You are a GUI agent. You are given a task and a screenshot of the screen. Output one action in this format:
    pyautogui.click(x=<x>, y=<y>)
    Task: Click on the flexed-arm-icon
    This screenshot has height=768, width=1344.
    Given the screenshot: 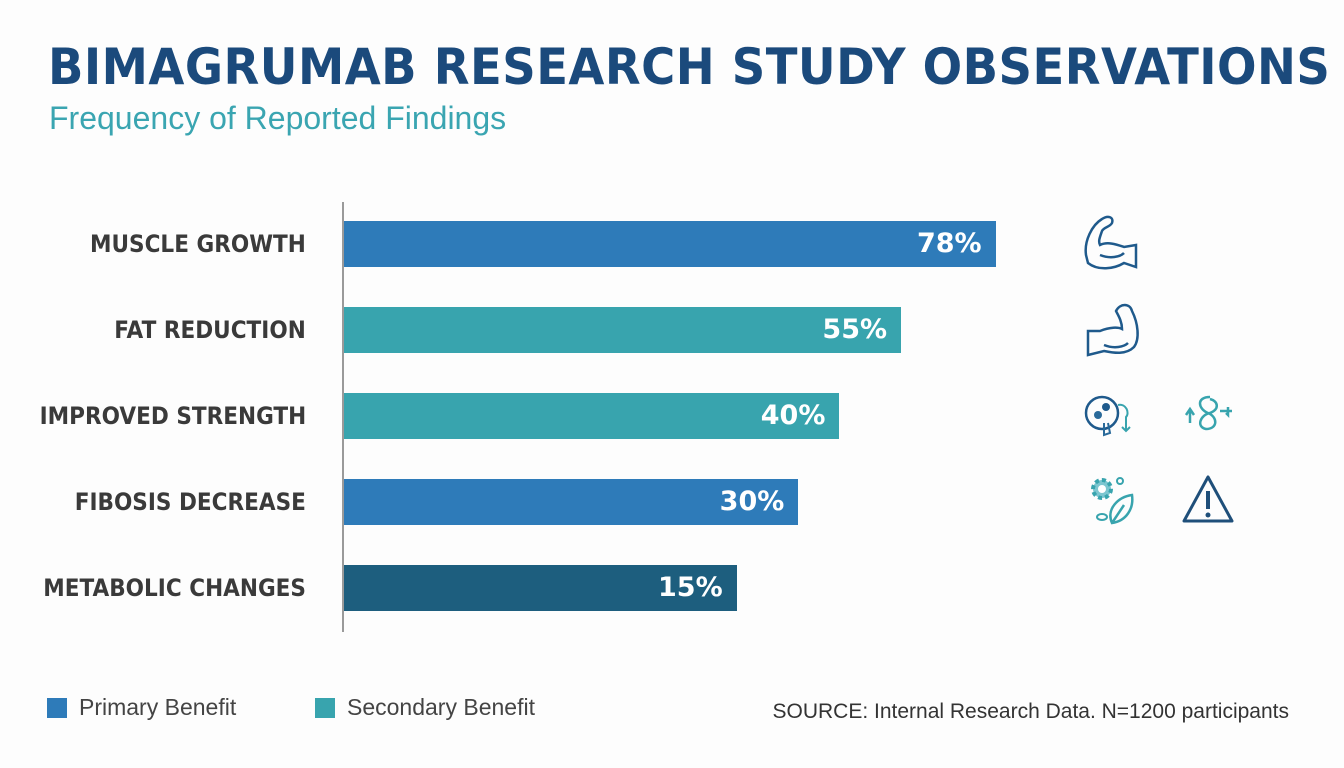 What is the action you would take?
    pyautogui.click(x=1112, y=329)
    